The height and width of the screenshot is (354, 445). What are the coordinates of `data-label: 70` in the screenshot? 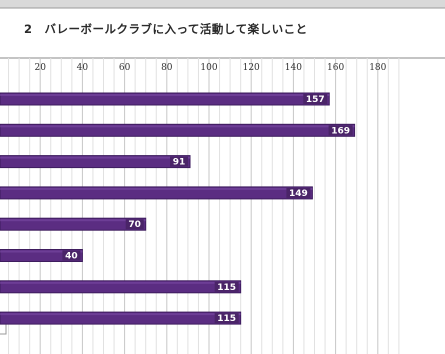 It's located at (134, 225).